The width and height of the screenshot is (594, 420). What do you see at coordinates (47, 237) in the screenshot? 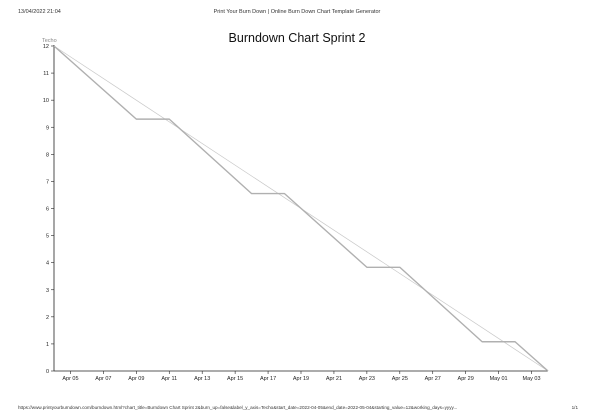
I see `y-tick-label: 5` at bounding box center [47, 237].